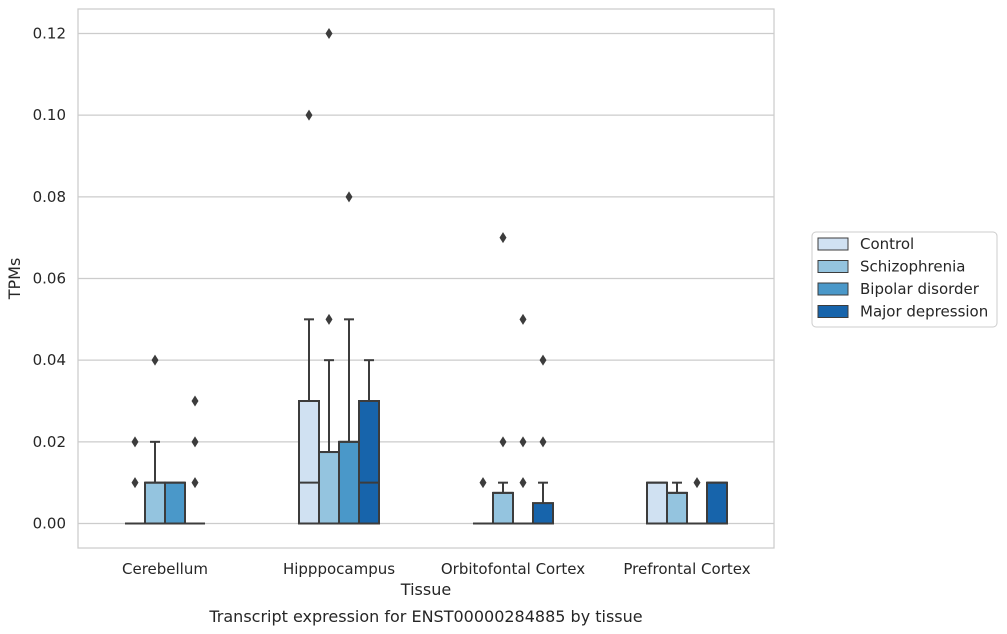 The height and width of the screenshot is (634, 1007). What do you see at coordinates (686, 569) in the screenshot?
I see `x-tick-label: Prefrontal Cortex` at bounding box center [686, 569].